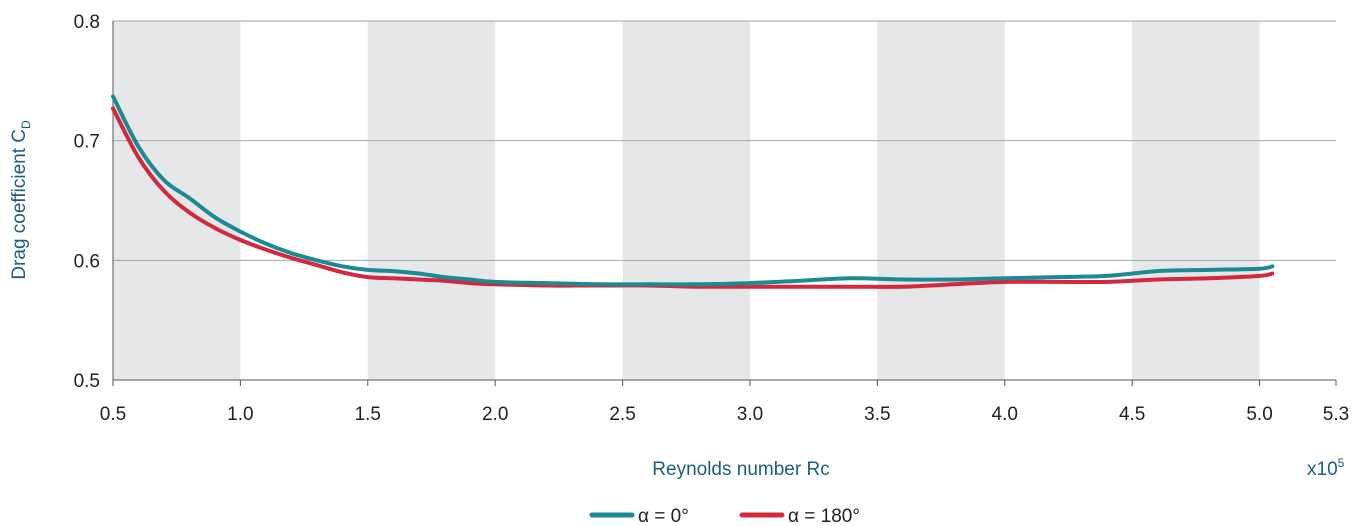 The image size is (1372, 526). Describe the element at coordinates (1341, 463) in the screenshot. I see `x-axis-multiplier-exponent: 5` at that location.